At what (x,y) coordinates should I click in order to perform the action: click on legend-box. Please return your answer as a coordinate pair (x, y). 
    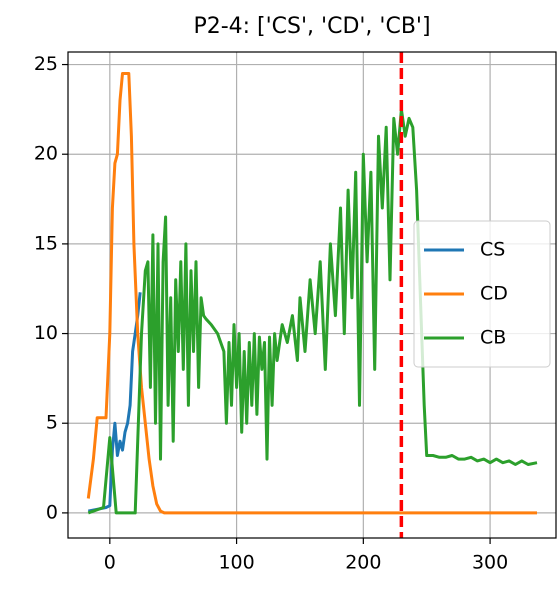
    Looking at the image, I should click on (482, 294).